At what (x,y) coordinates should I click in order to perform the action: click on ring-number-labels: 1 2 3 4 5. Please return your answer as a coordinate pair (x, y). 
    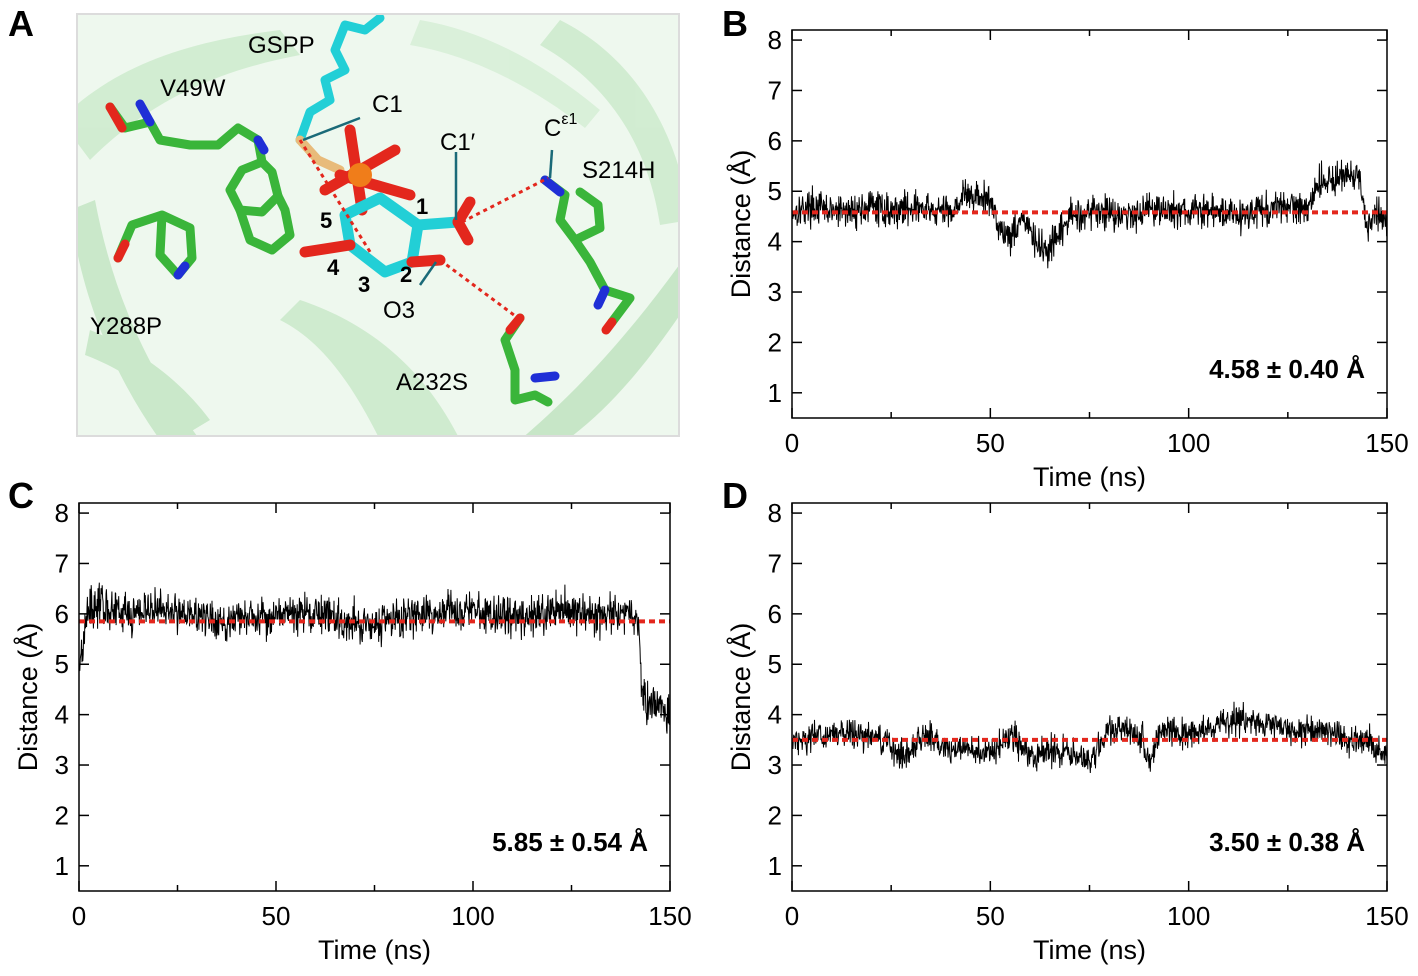
    Looking at the image, I should click on (374, 245).